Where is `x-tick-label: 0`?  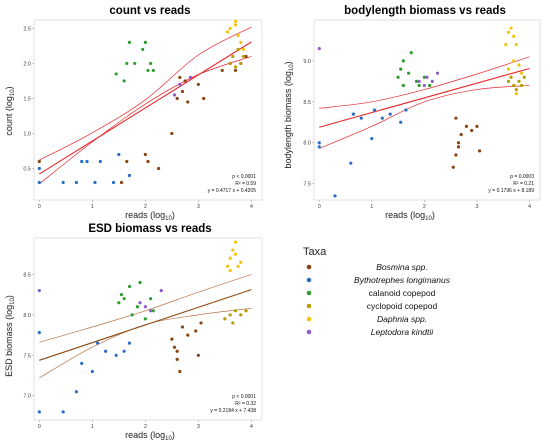
x-tick-label: 0 is located at coordinates (39, 427).